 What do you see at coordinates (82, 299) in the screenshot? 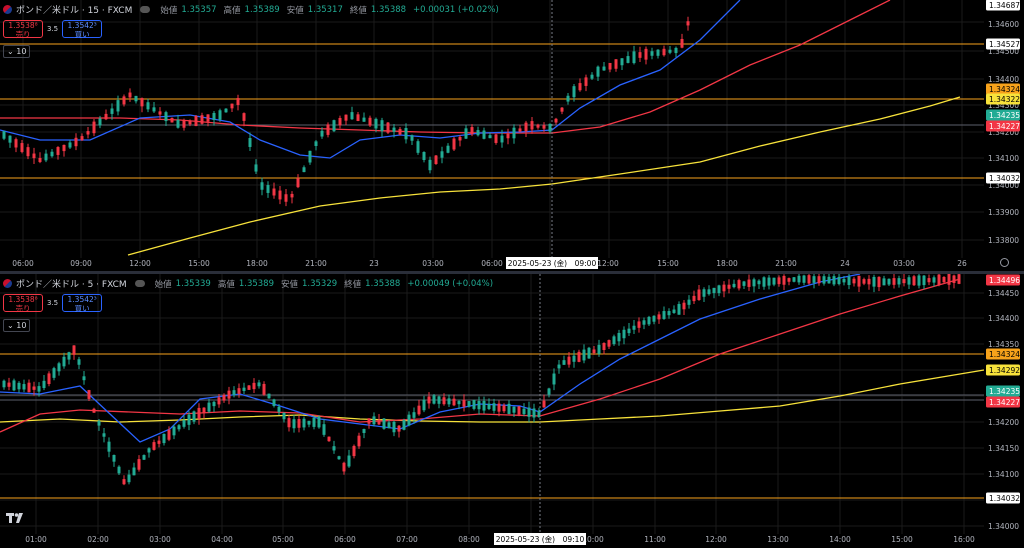
I see `buy-price: 1.3542³` at bounding box center [82, 299].